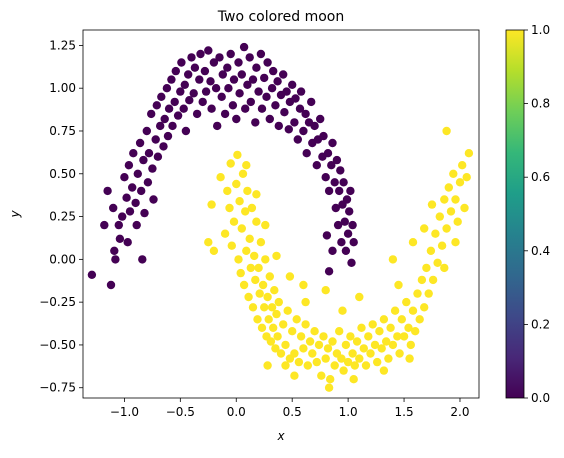  I want to click on y-tick-label: −0.50, so click(57, 345).